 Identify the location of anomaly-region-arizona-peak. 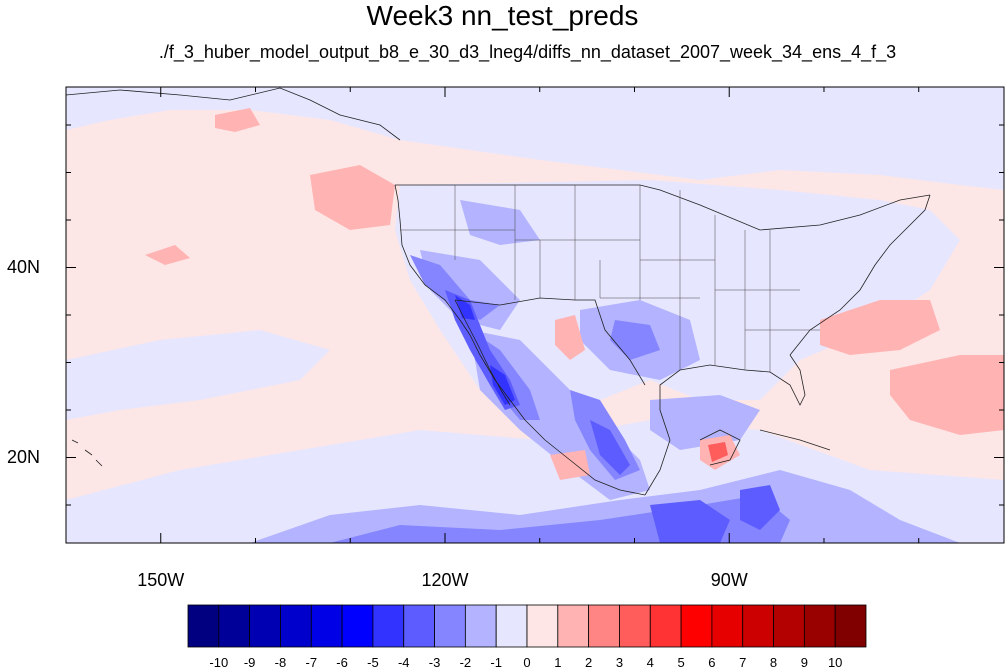
(465, 307).